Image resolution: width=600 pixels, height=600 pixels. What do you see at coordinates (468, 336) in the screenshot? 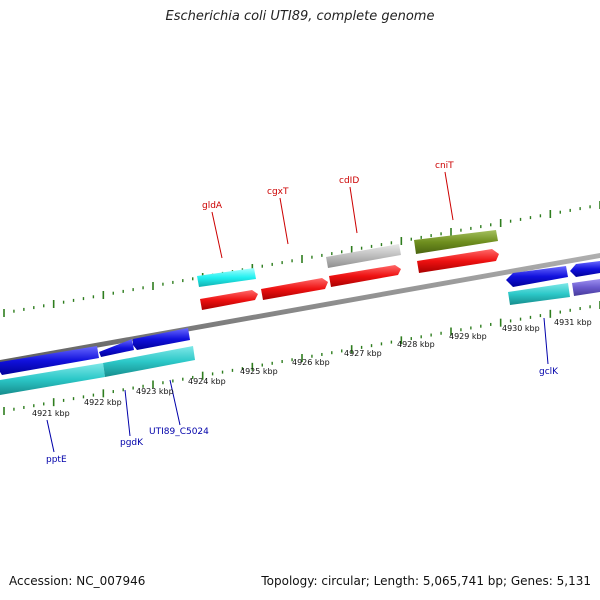
I see `kbp-label: 4929 kbp` at bounding box center [468, 336].